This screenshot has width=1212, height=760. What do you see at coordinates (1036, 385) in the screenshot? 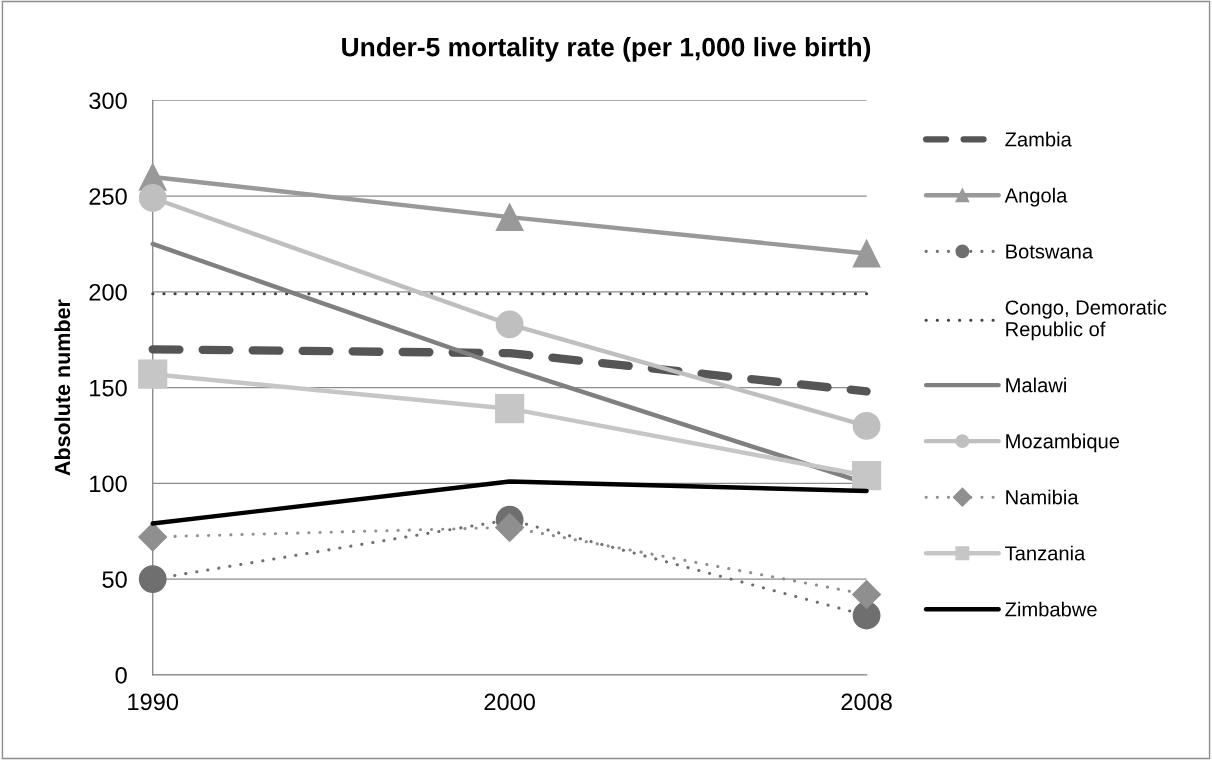
I see `legend-label: Malawi` at bounding box center [1036, 385].